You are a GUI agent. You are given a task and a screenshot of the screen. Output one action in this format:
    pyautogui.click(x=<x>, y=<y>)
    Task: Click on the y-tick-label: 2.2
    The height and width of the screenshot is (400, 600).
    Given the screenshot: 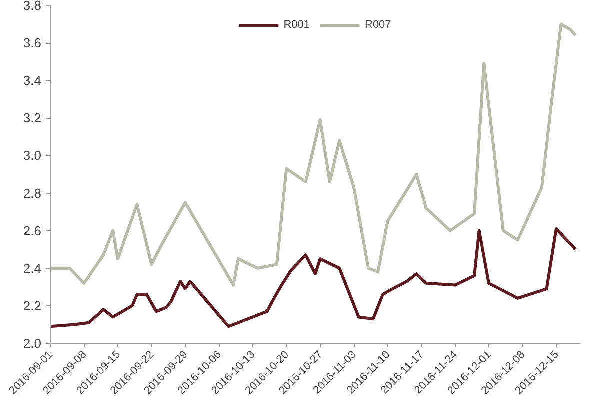 What is the action you would take?
    pyautogui.click(x=32, y=306)
    